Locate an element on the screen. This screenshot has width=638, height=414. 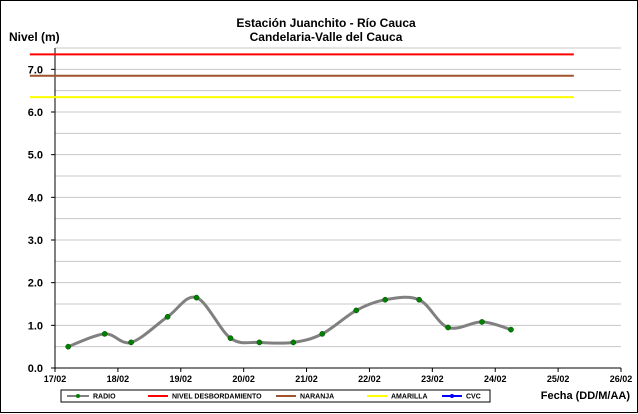
x-tick-label: 24/02 is located at coordinates (495, 379).